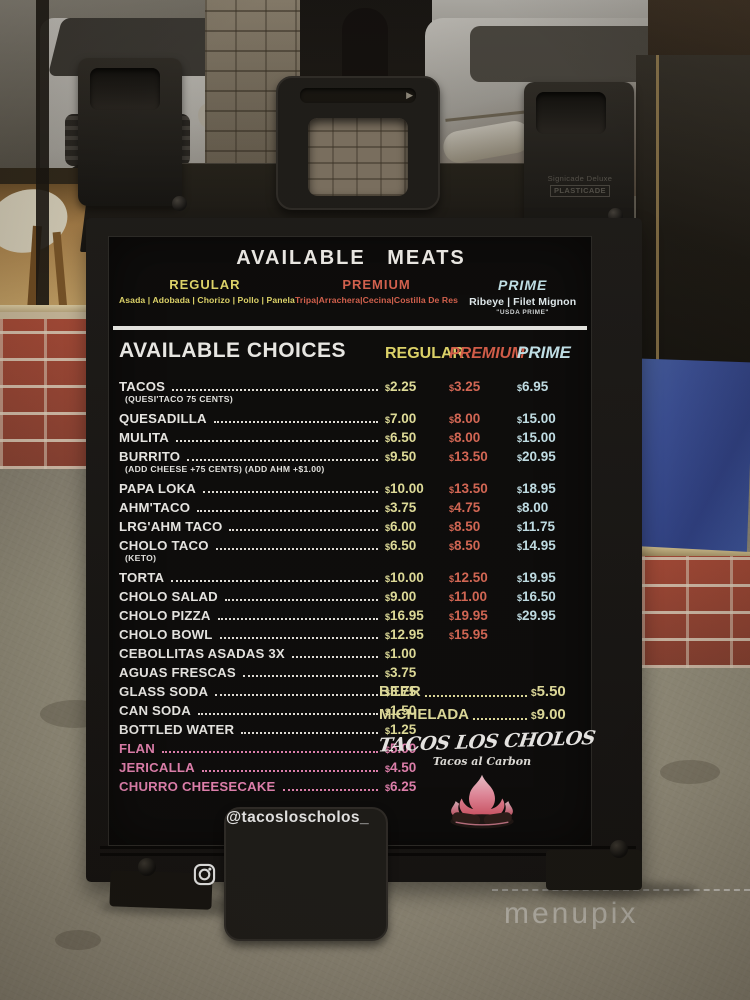 This screenshot has height=1000, width=750. Describe the element at coordinates (536, 577) in the screenshot. I see `price-prime: $19.95` at that location.